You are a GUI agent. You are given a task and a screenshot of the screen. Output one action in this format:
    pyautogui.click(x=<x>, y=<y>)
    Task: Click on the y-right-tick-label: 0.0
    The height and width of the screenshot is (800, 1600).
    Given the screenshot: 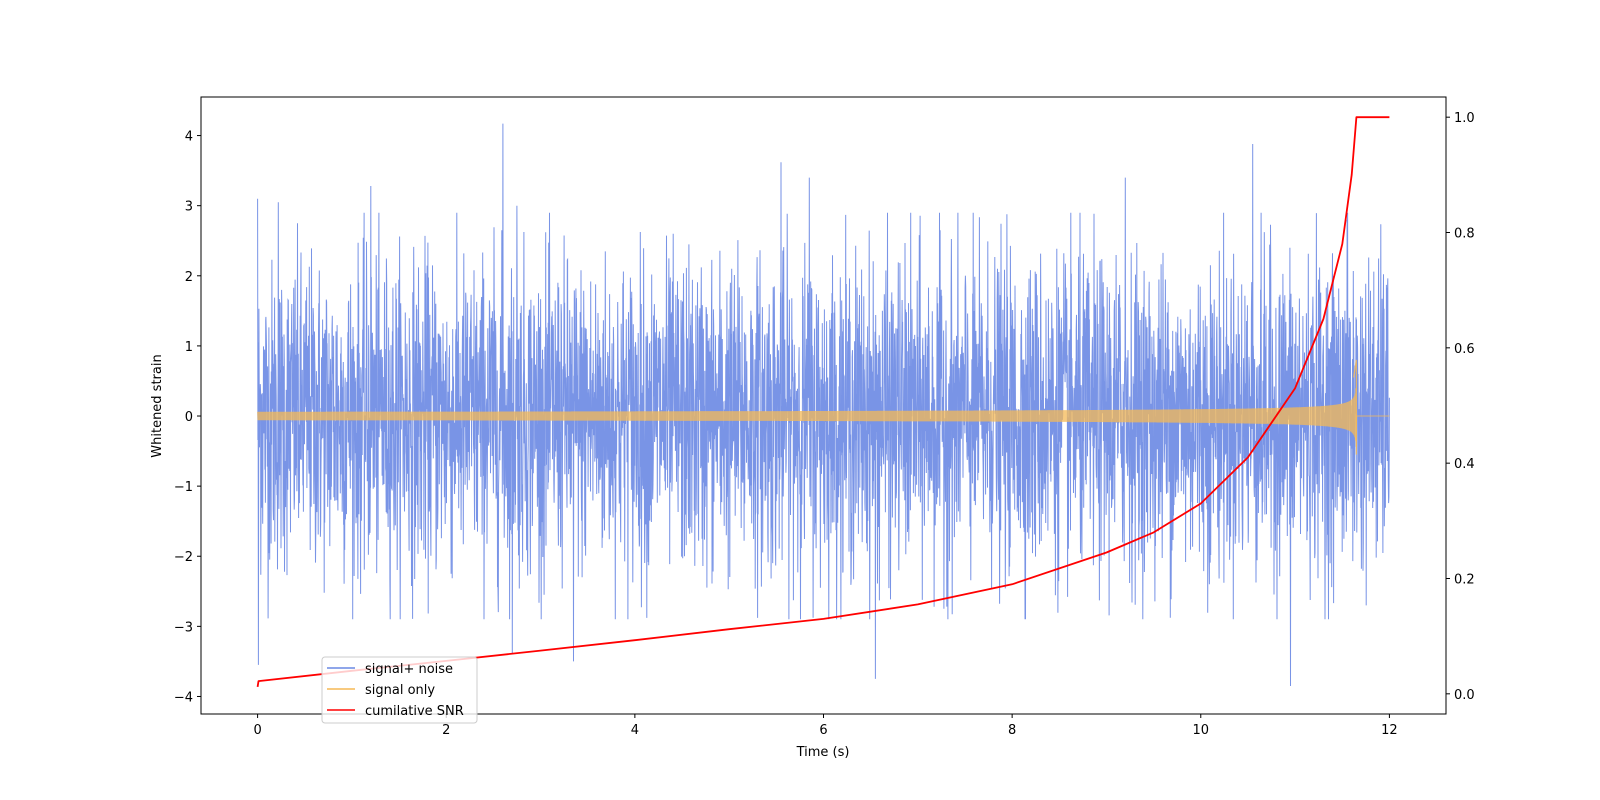 What is the action you would take?
    pyautogui.click(x=1464, y=695)
    